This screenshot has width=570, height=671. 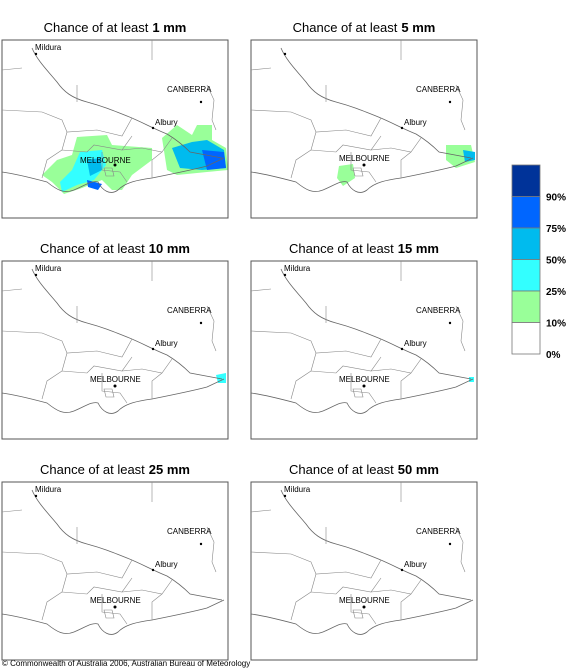 What do you see at coordinates (556, 324) in the screenshot?
I see `legend-label: 10%` at bounding box center [556, 324].